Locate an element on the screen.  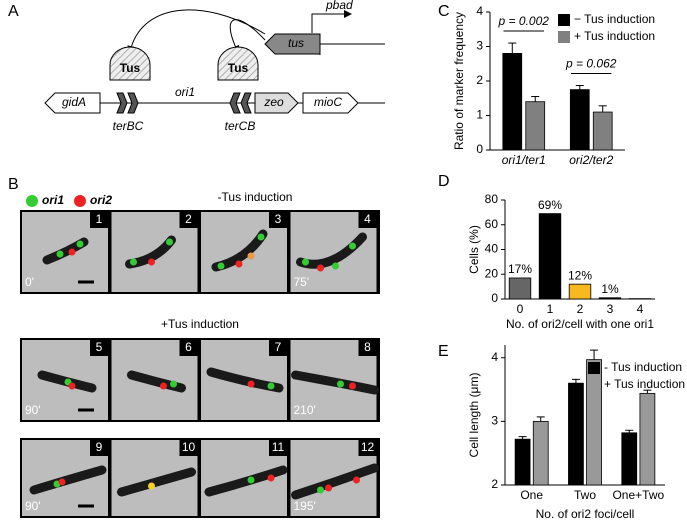
y-tick-label: 2 is located at coordinates (494, 484).